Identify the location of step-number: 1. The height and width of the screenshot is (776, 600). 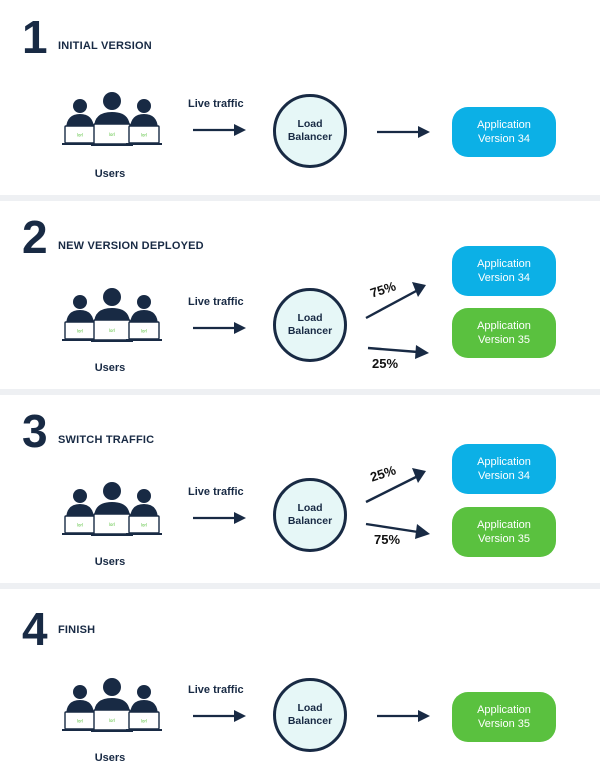
(35, 37).